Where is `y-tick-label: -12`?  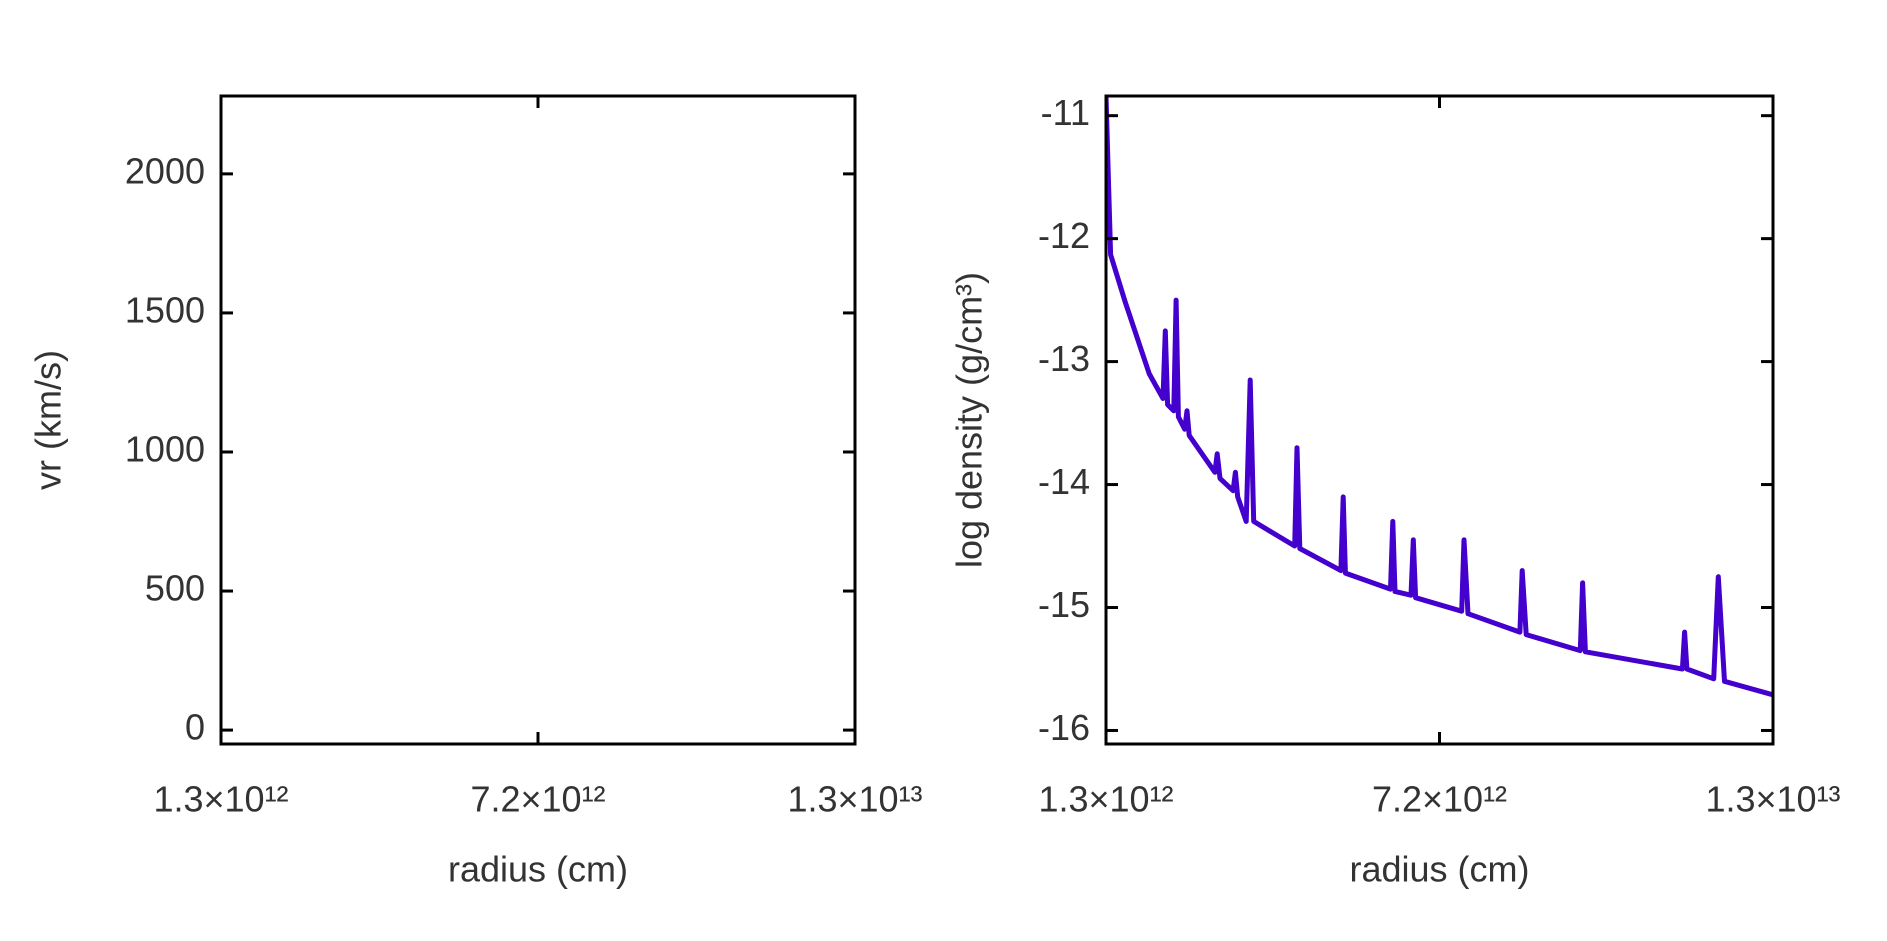 y-tick-label: -12 is located at coordinates (1064, 235).